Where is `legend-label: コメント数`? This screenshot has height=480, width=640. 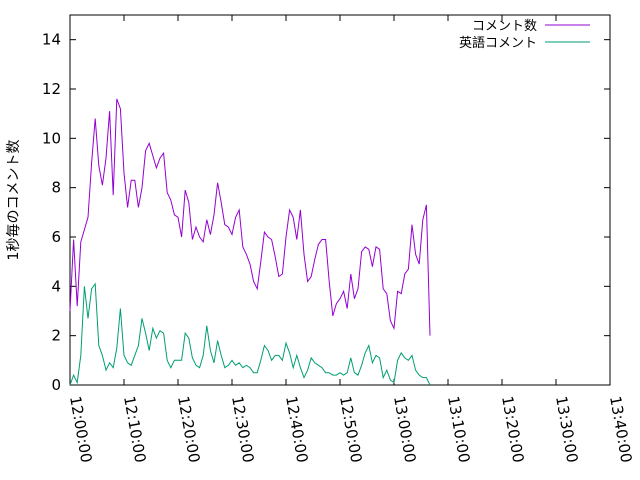
legend-label: コメント数 is located at coordinates (504, 26).